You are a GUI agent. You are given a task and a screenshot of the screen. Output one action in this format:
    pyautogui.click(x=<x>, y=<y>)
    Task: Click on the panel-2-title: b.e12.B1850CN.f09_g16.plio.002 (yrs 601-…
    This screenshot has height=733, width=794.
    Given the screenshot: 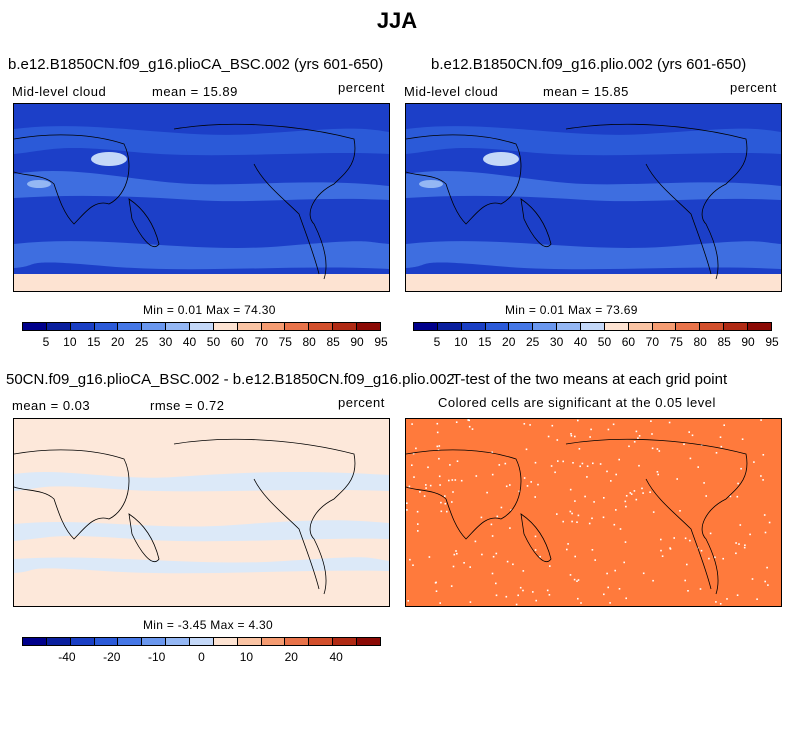 What is the action you would take?
    pyautogui.click(x=589, y=64)
    